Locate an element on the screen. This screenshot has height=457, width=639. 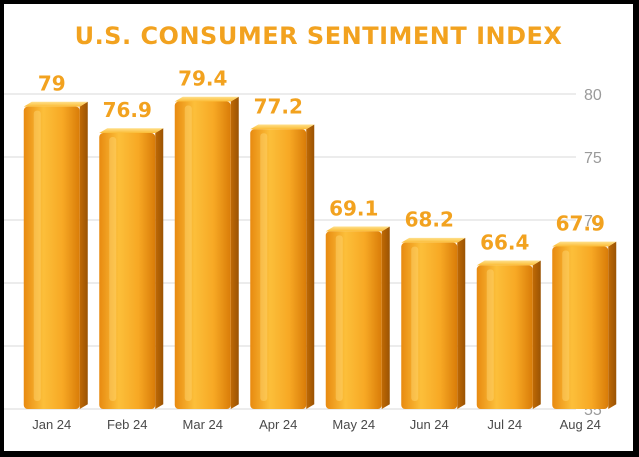
data-label: 79 is located at coordinates (52, 84).